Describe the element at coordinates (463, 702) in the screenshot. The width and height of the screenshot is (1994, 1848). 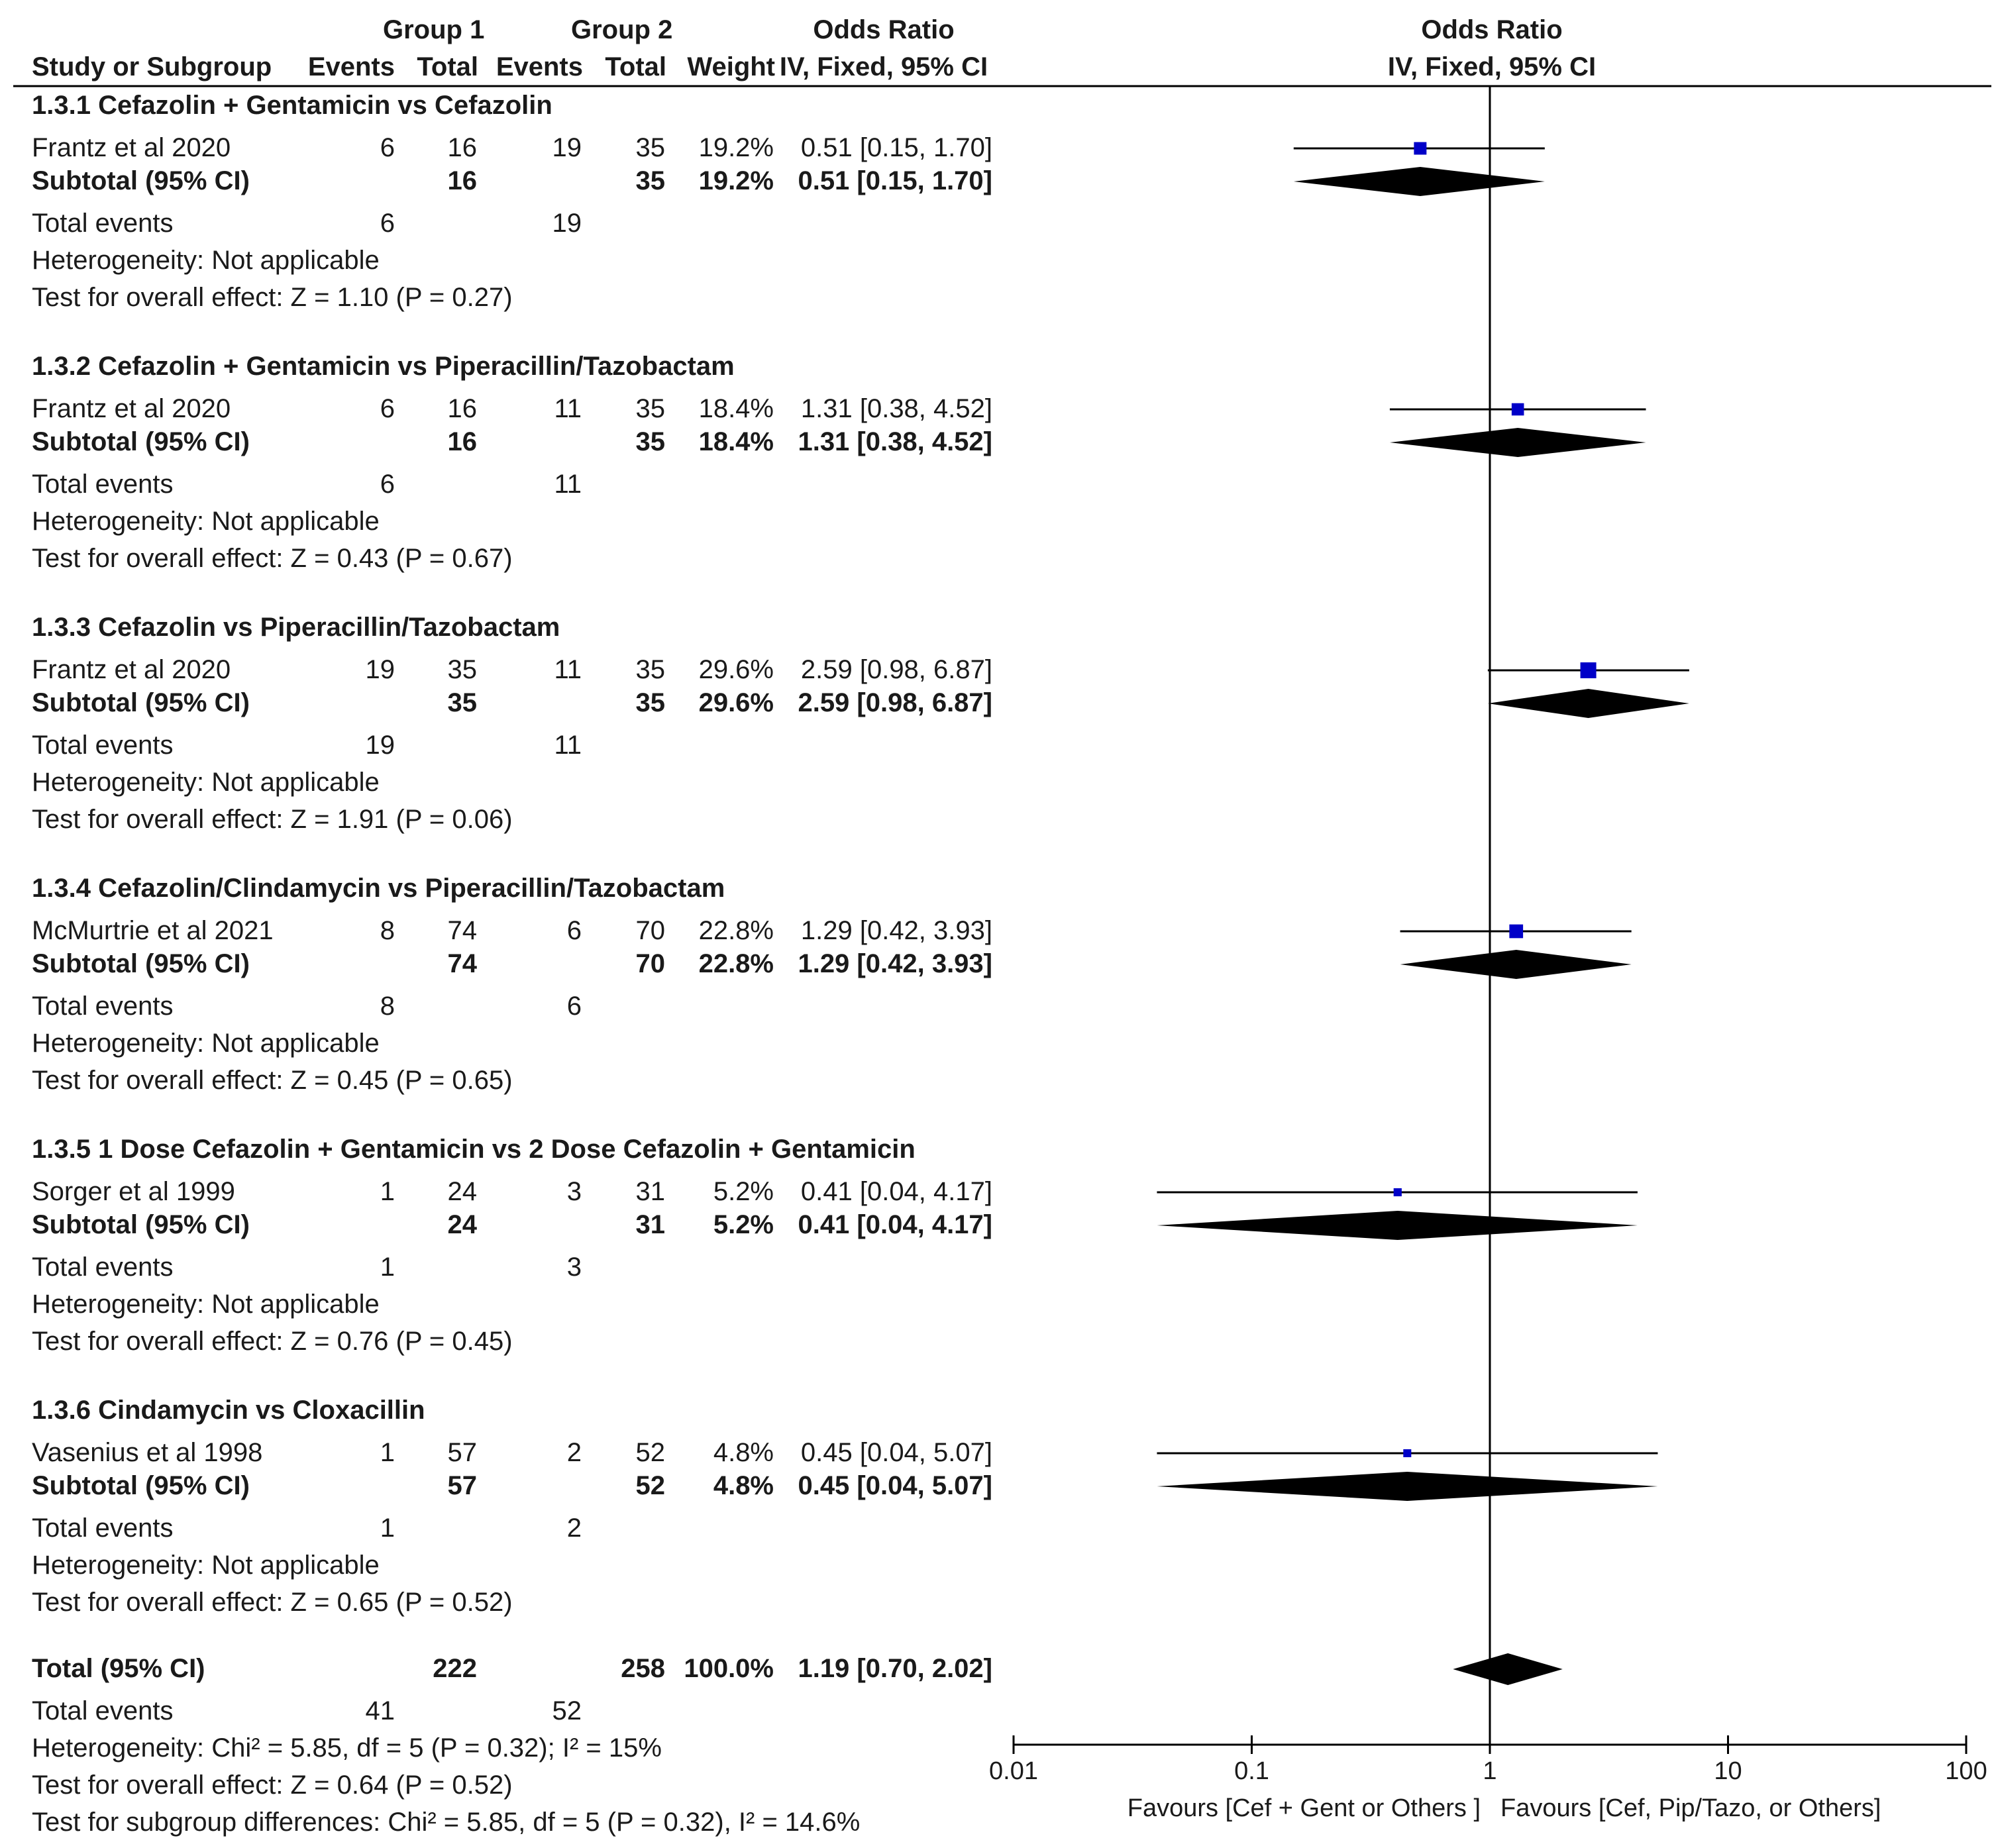
I see `subtotal-total1: 35` at that location.